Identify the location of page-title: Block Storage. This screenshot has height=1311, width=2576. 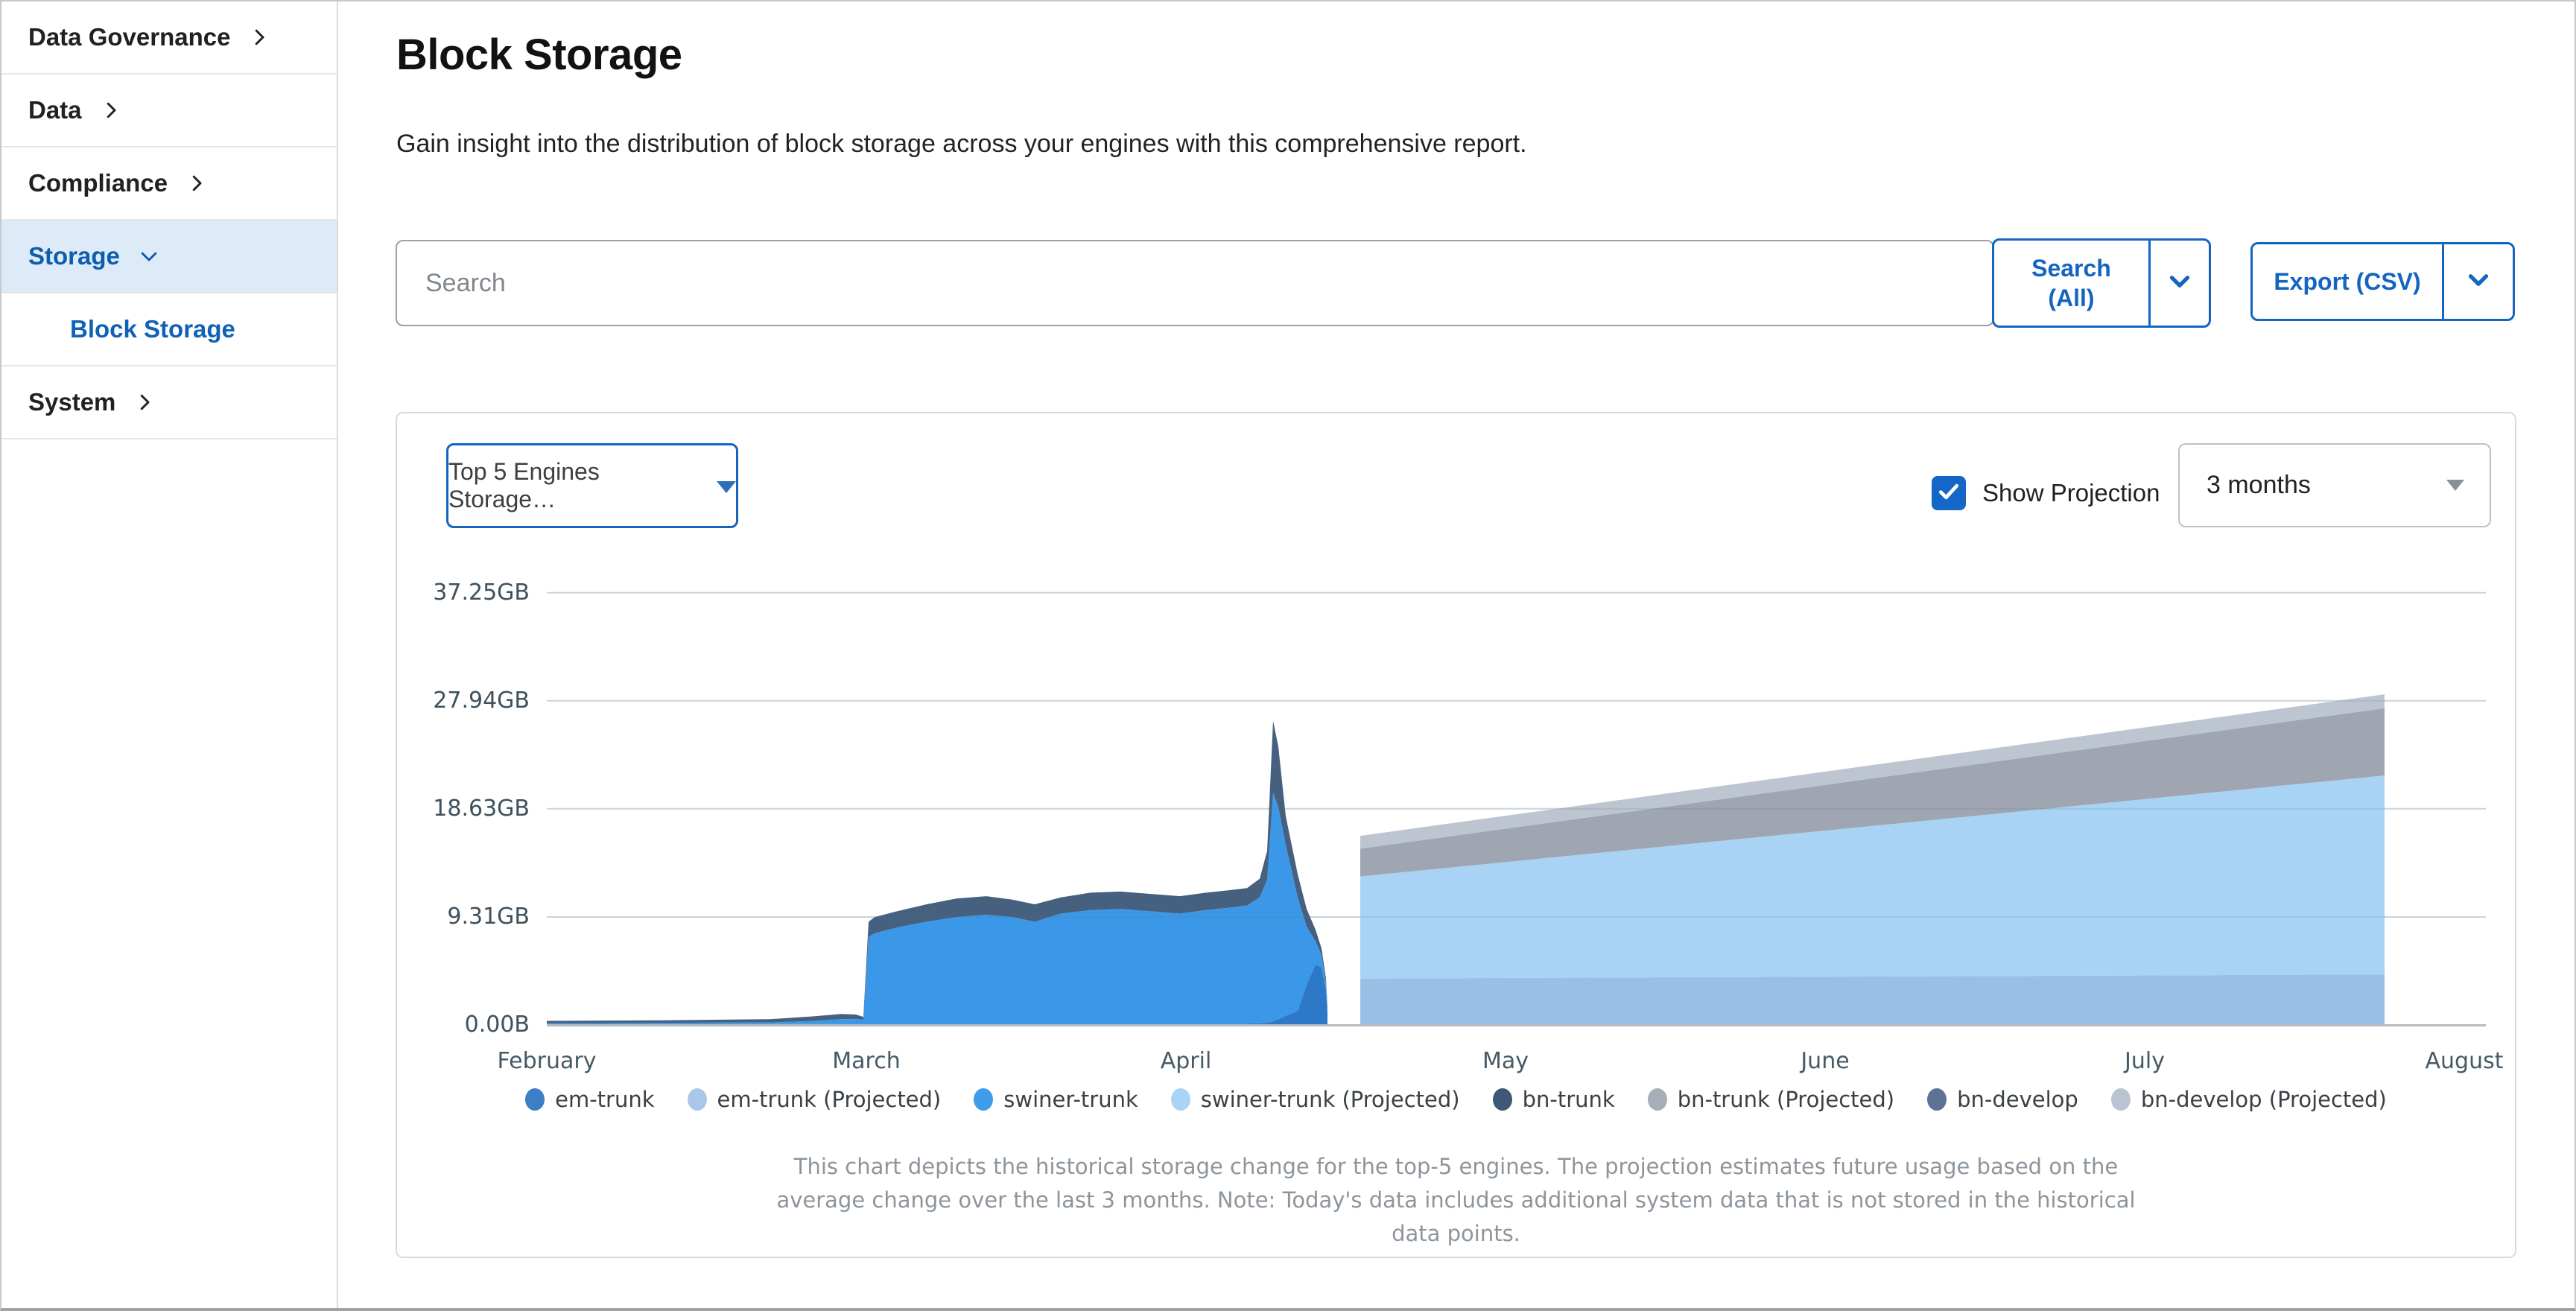
(539, 55).